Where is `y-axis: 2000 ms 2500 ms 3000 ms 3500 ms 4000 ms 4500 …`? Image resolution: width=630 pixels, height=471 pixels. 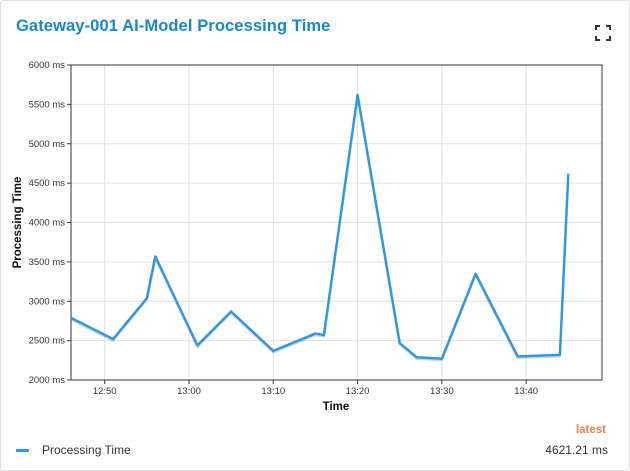 y-axis: 2000 ms 2500 ms 3000 ms 3500 ms 4000 ms 4500 … is located at coordinates (50, 223).